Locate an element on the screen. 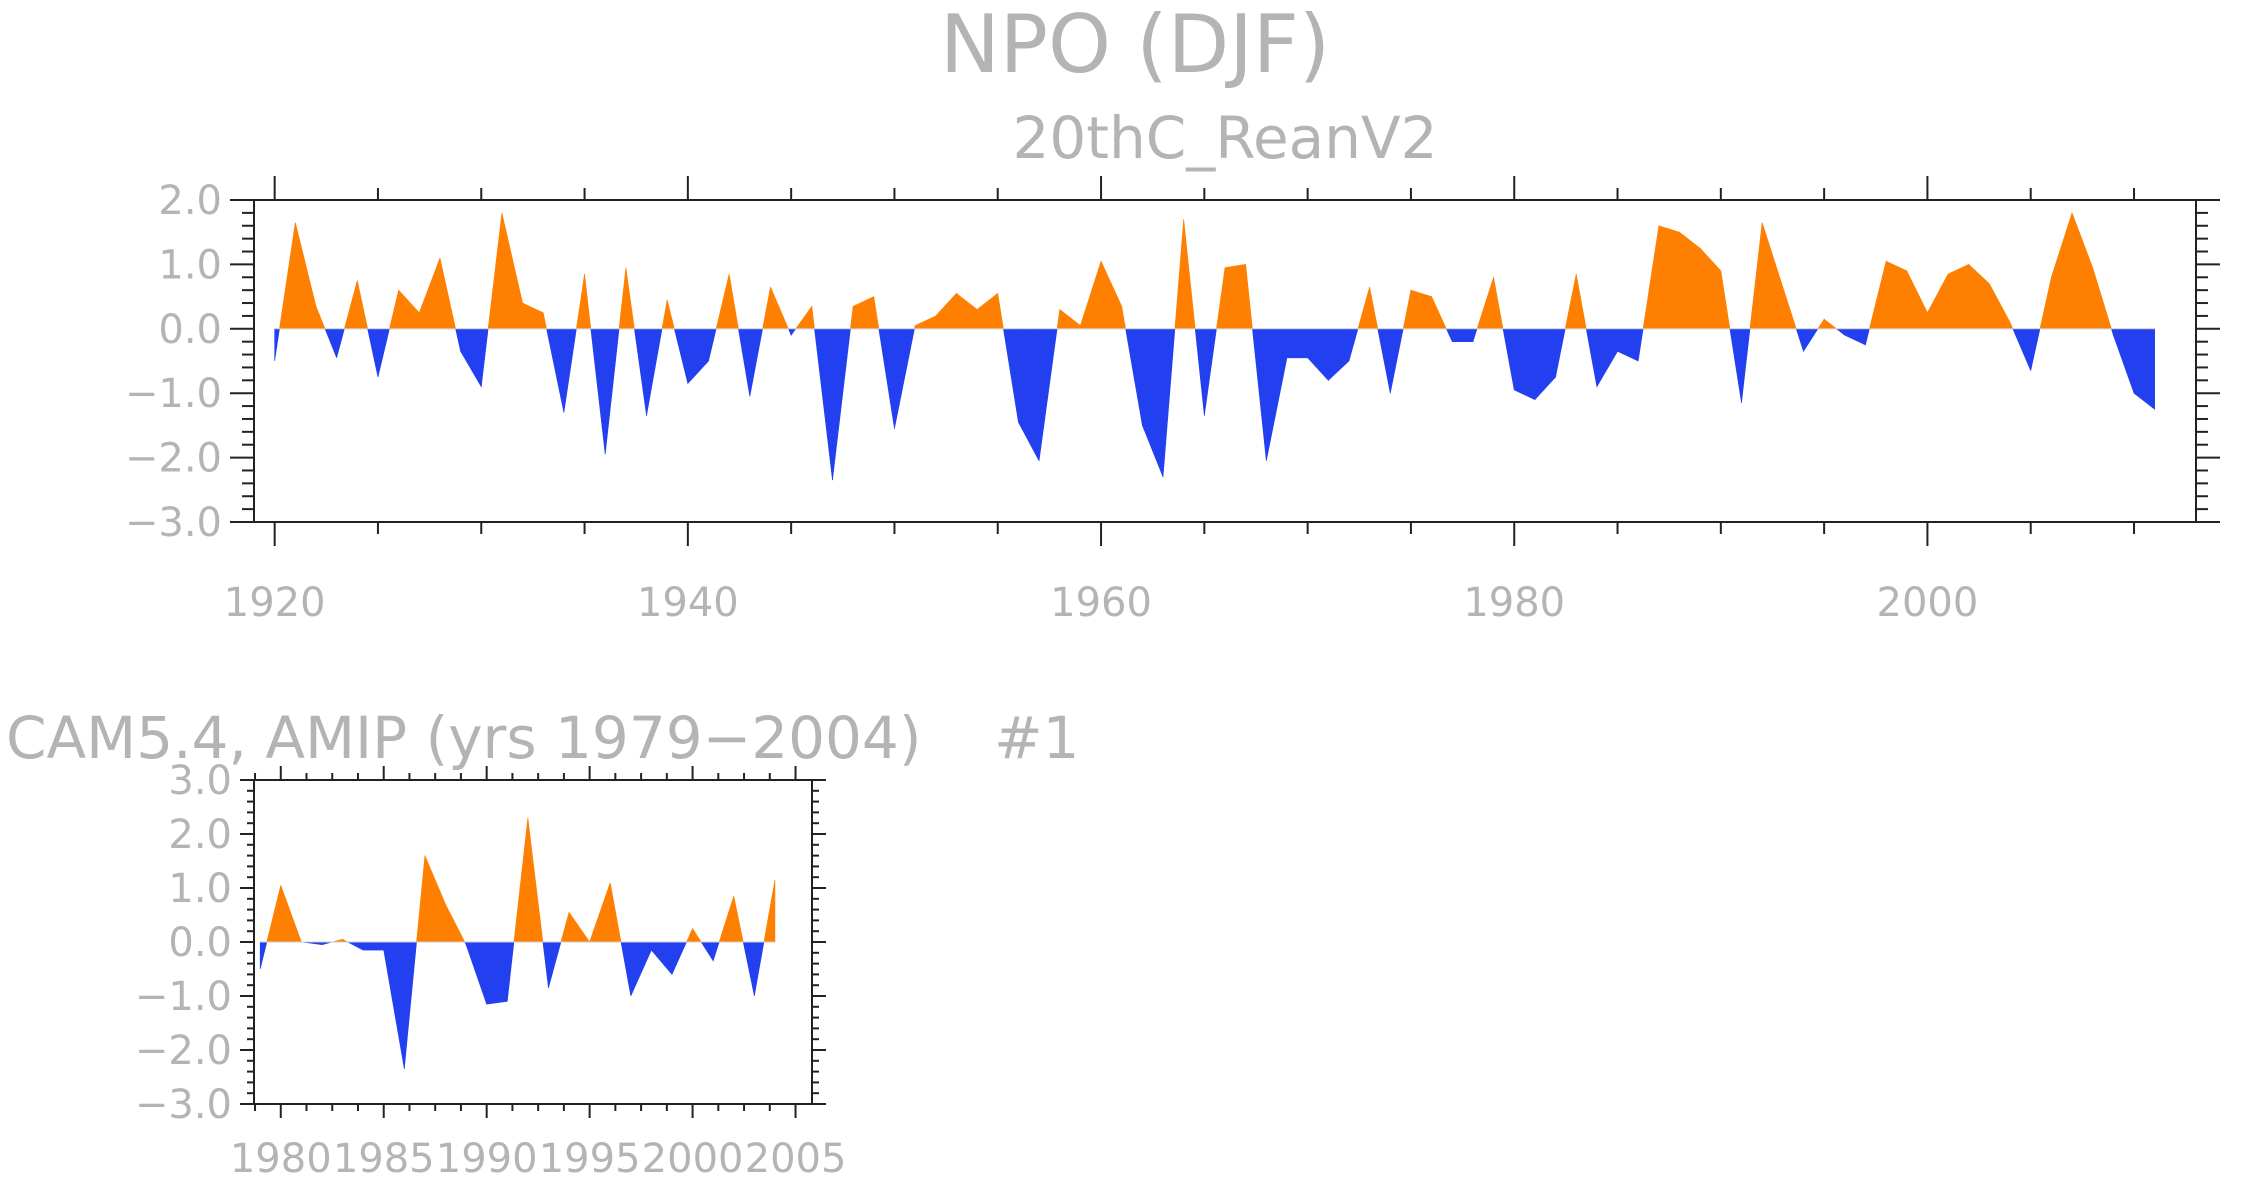  x-tick-label: 1940 is located at coordinates (688, 603).